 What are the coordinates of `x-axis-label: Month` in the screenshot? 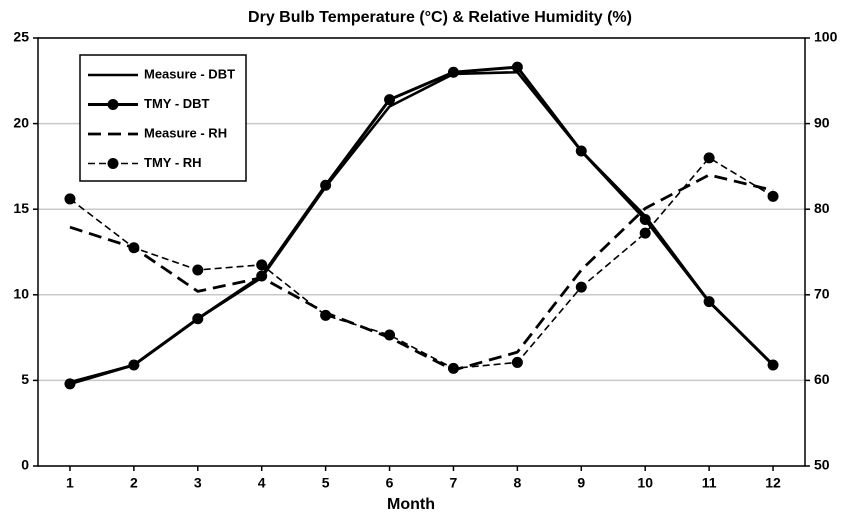 It's located at (411, 504).